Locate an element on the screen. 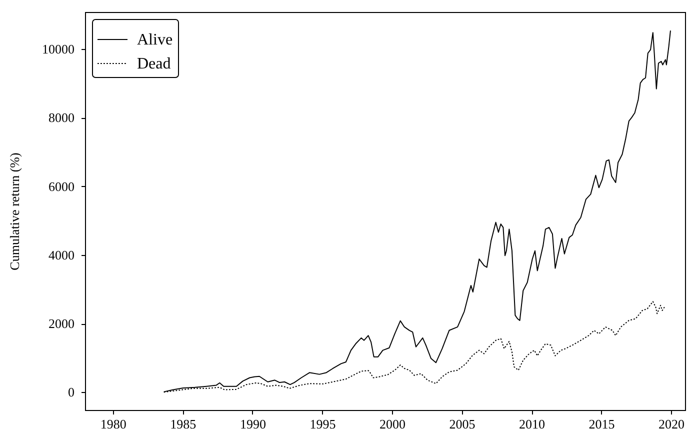 The width and height of the screenshot is (687, 439). x-tick-label: 1995 is located at coordinates (323, 424).